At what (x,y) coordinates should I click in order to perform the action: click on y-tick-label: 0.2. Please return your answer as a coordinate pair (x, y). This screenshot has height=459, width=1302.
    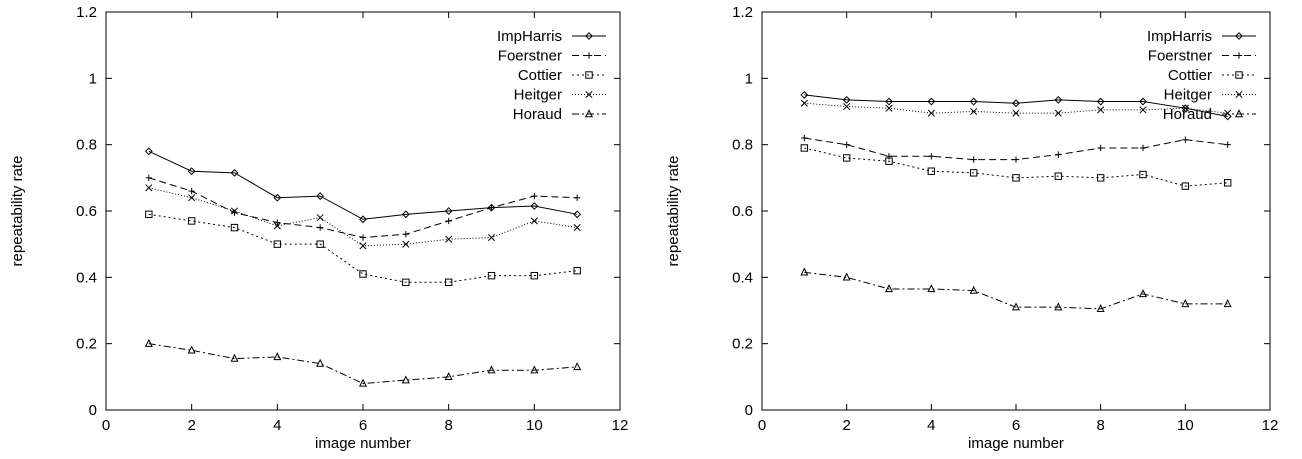
    Looking at the image, I should click on (86, 344).